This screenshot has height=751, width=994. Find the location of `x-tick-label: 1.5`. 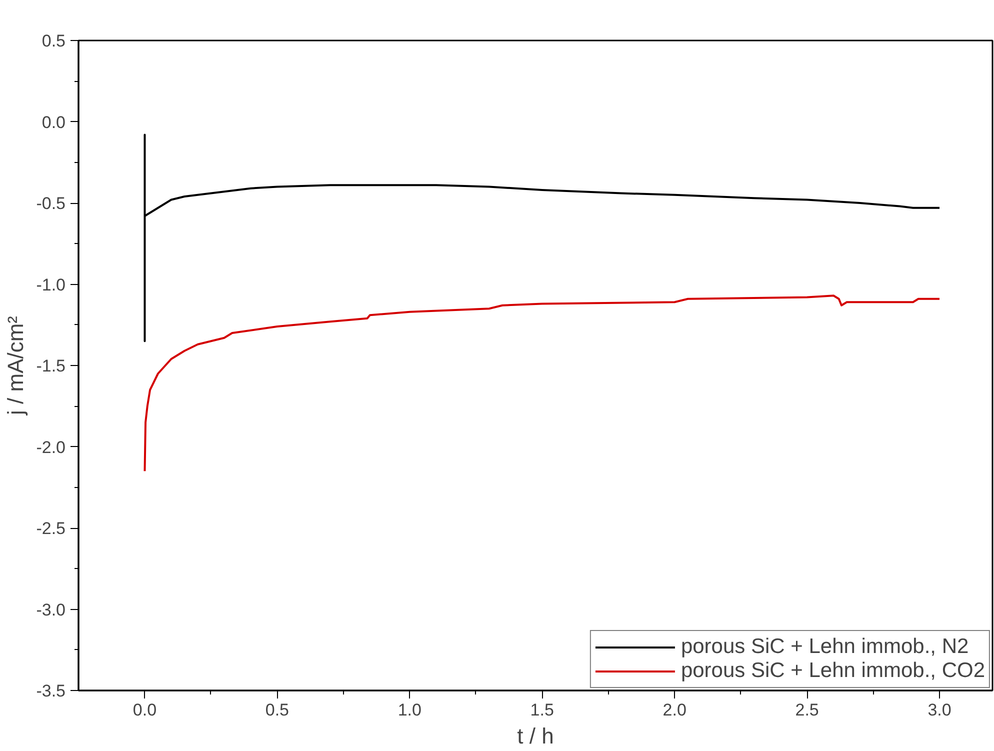

x-tick-label: 1.5 is located at coordinates (542, 710).